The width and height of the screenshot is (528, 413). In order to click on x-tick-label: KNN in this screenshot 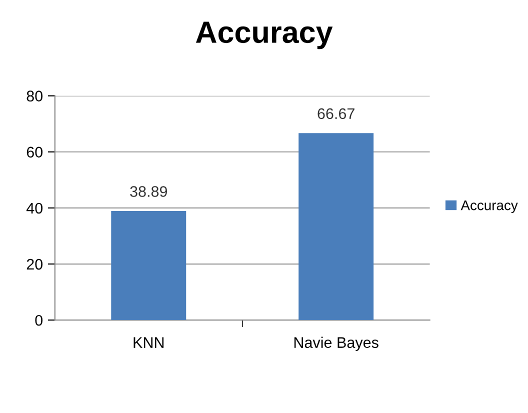, I will do `click(149, 342)`.